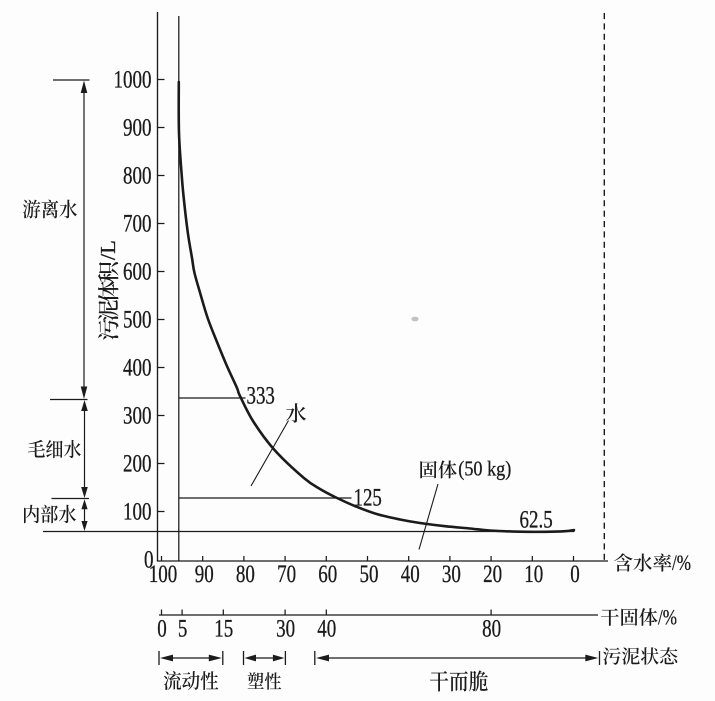 The image size is (715, 701). I want to click on svg-text: 125, so click(368, 498).